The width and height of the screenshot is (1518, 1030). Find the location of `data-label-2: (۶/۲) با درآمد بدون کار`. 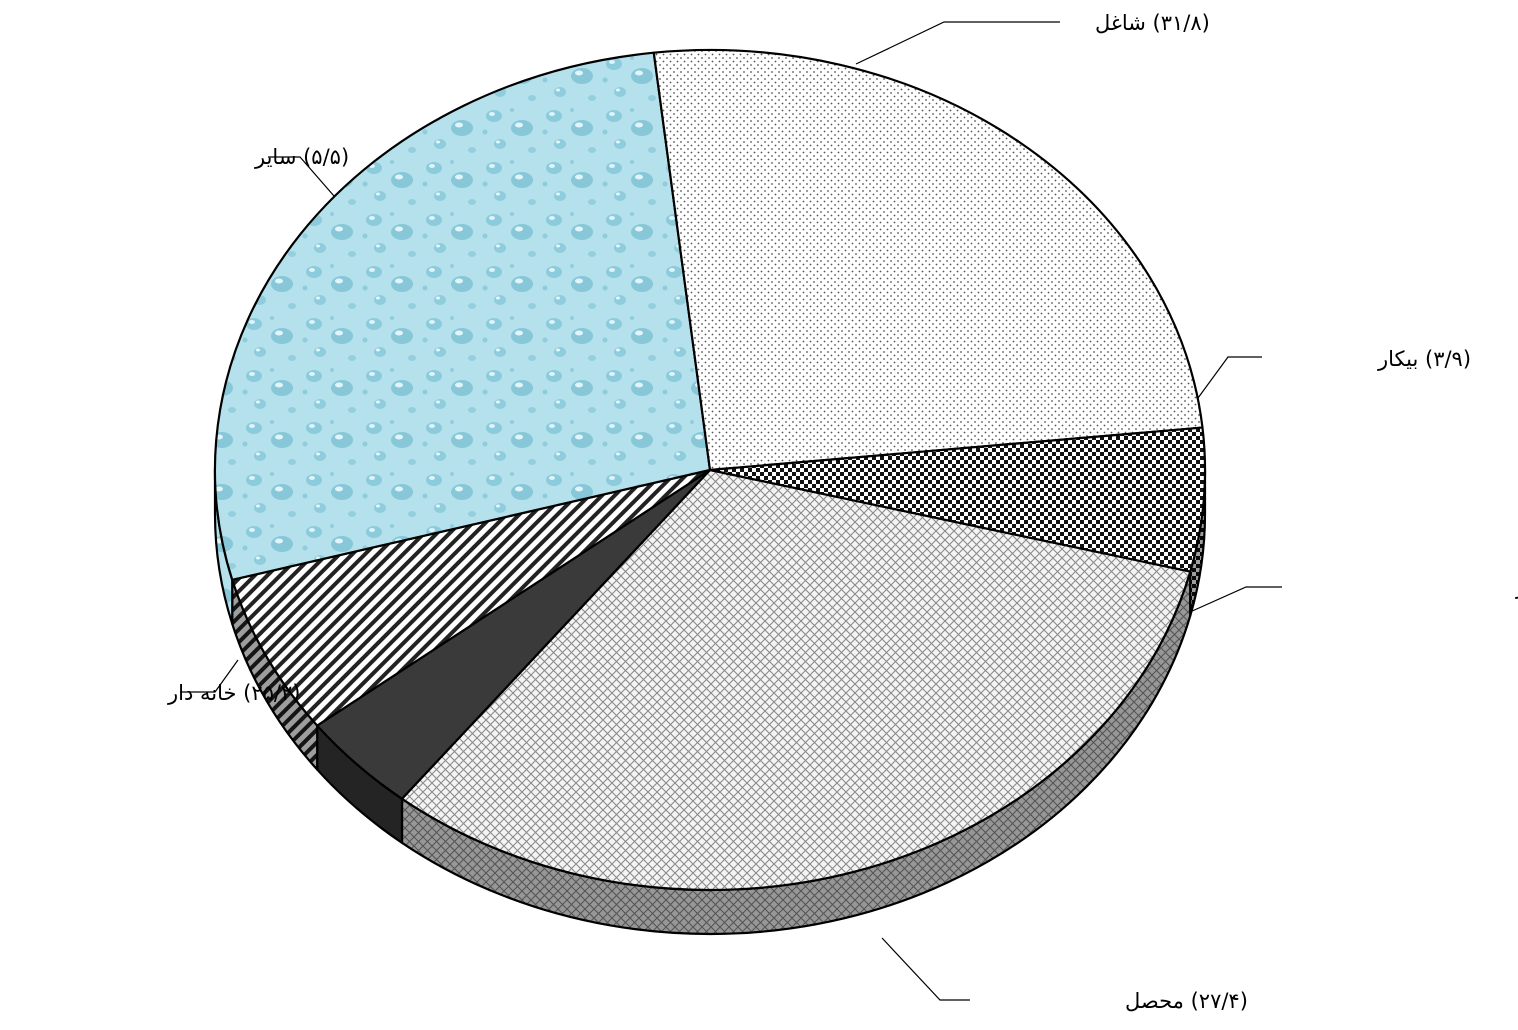

data-label-2: (۶/۲) با درآمد بدون کار is located at coordinates (1516, 586).